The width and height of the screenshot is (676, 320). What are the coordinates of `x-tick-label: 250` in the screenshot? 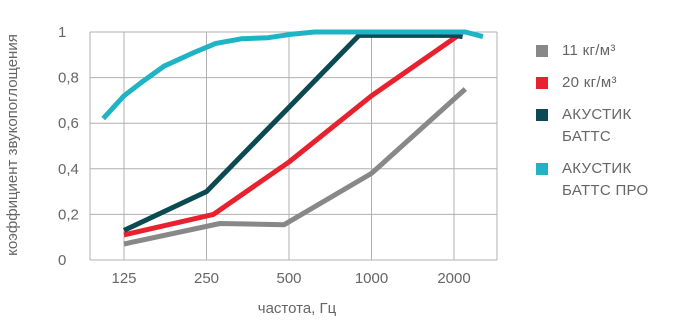 It's located at (206, 278).